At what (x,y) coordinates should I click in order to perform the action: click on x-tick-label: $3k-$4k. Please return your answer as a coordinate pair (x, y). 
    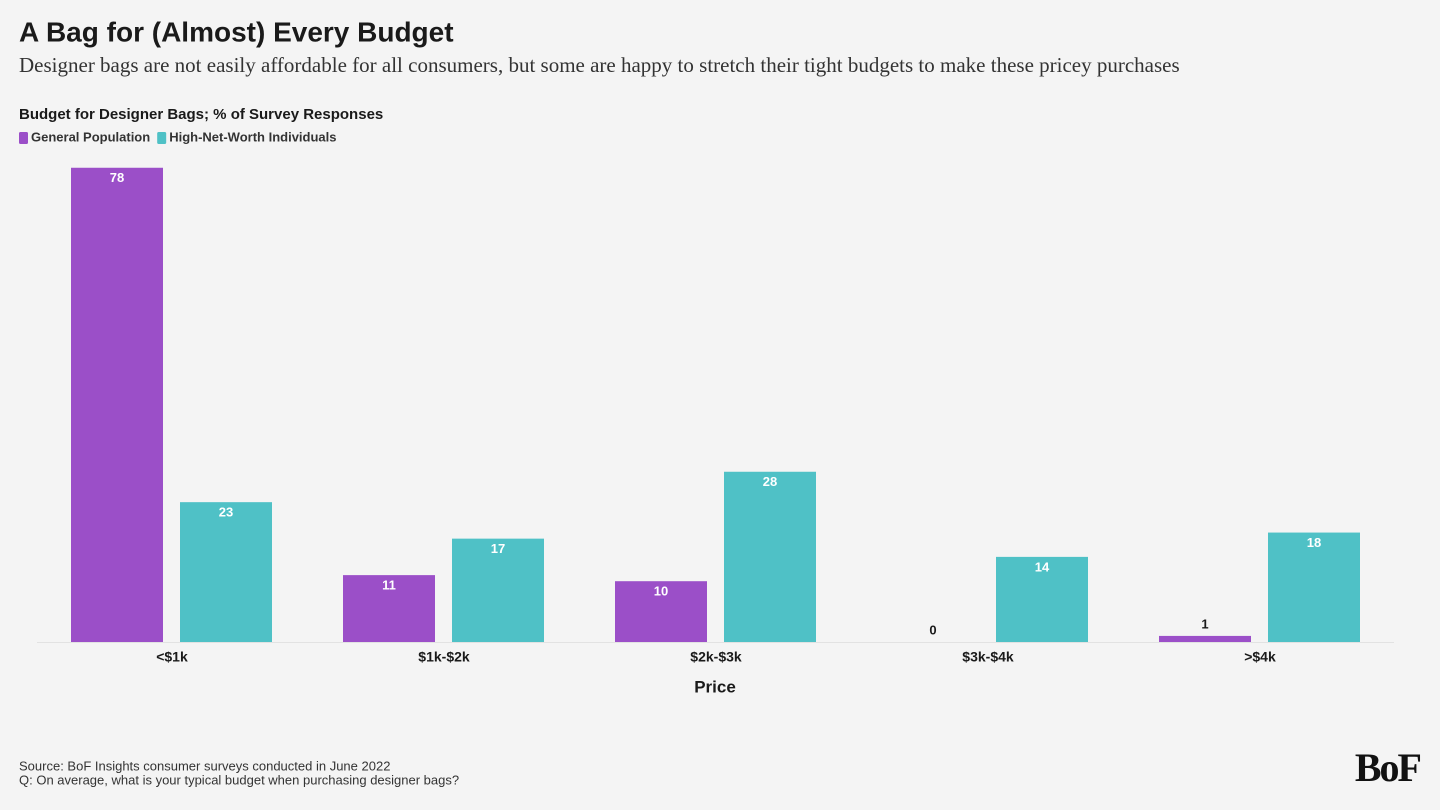
    Looking at the image, I should click on (988, 657).